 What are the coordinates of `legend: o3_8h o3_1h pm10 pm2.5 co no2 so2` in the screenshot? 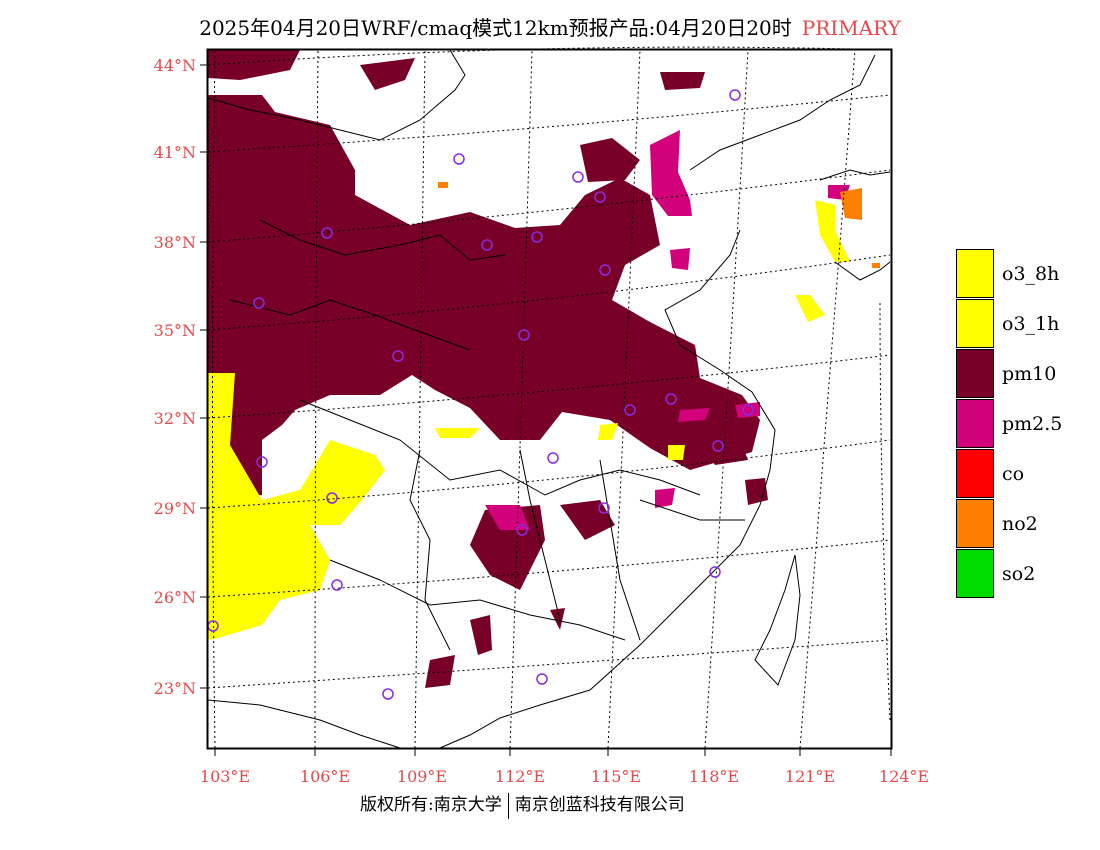 It's located at (1028, 424).